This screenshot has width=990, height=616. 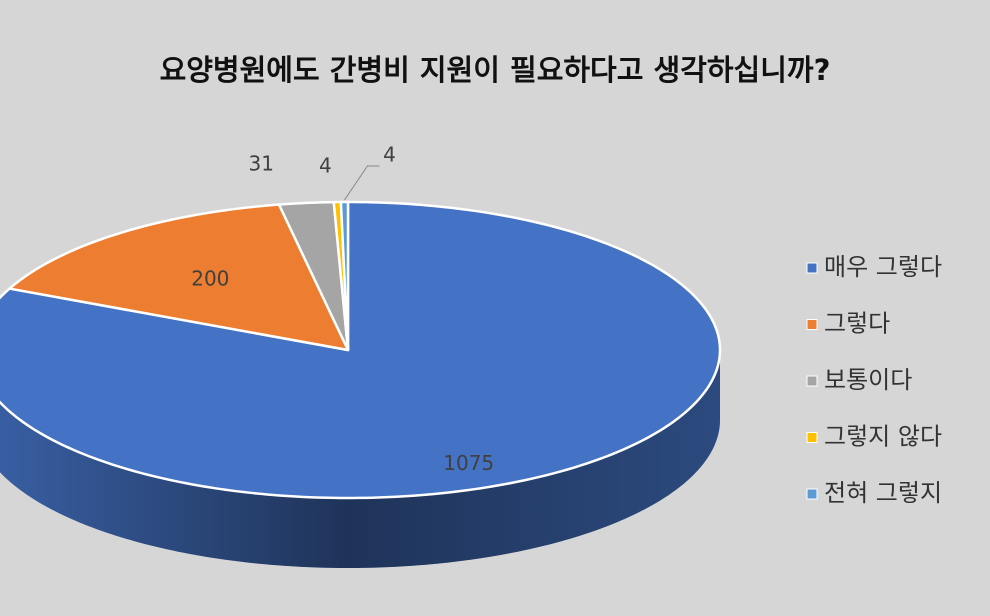 I want to click on data-label: 1075, so click(x=468, y=463).